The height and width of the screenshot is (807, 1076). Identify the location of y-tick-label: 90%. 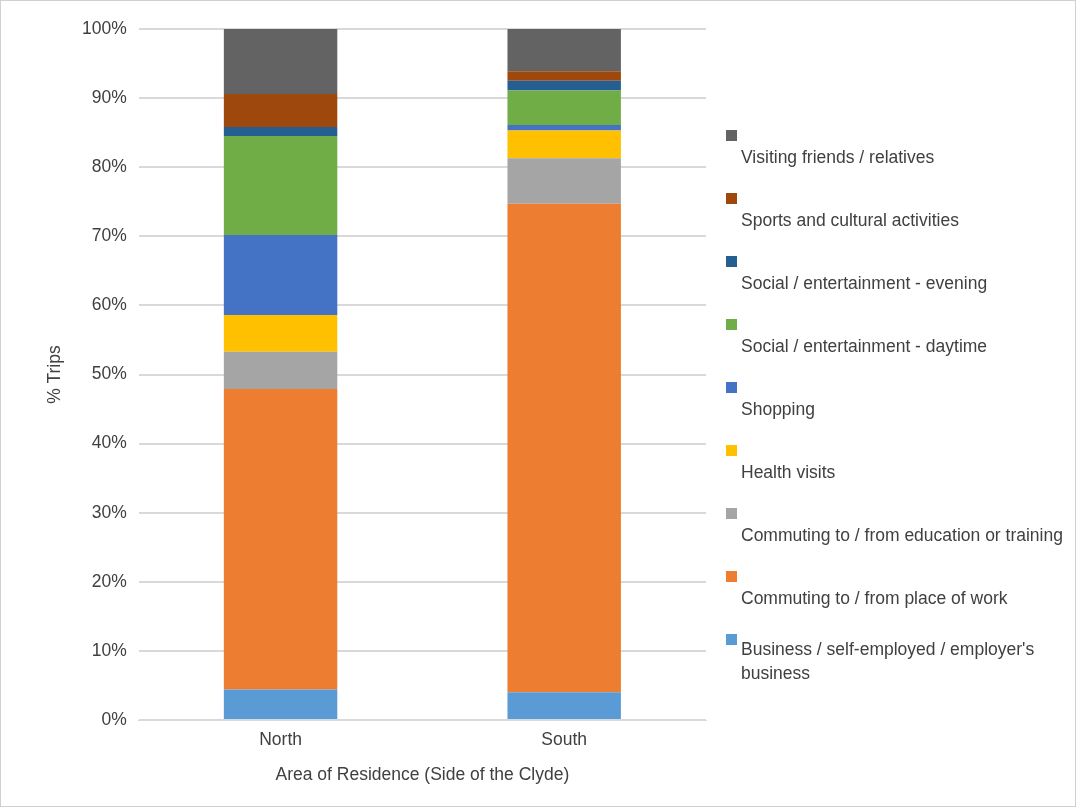
(109, 96).